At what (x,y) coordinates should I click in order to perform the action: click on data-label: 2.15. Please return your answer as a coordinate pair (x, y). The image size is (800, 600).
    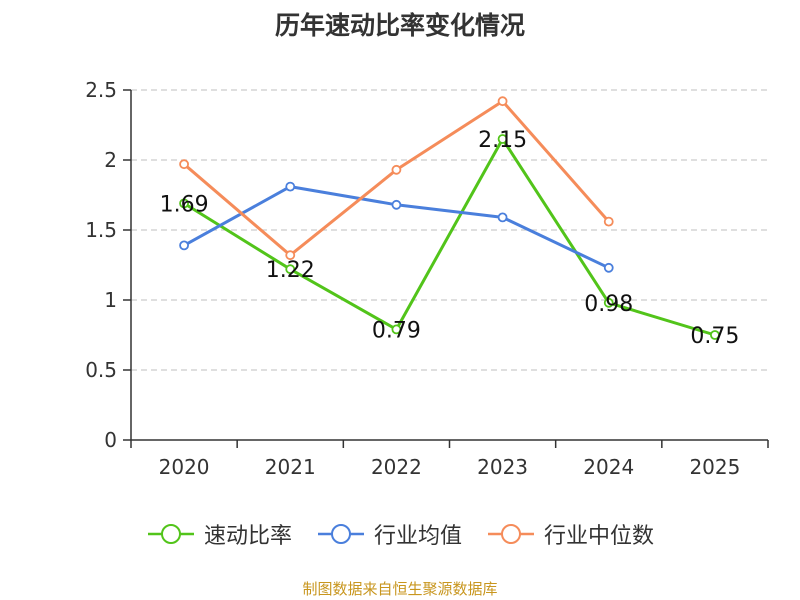
    Looking at the image, I should click on (502, 140).